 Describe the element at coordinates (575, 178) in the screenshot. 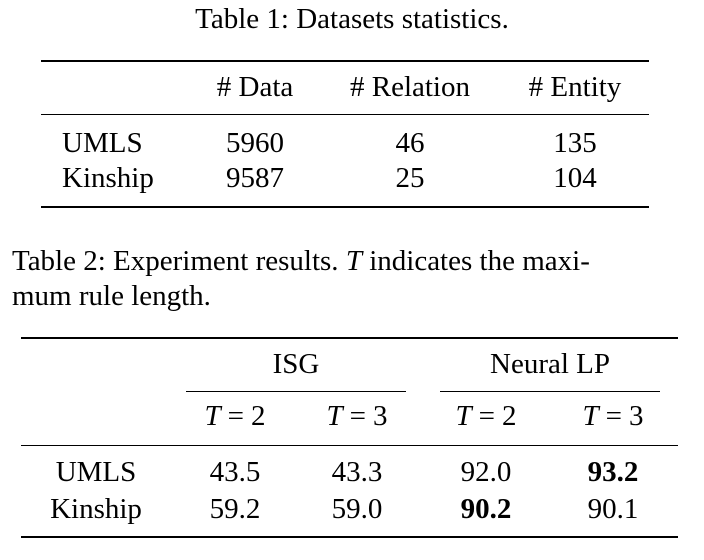

I see `table1-cell: 104` at that location.